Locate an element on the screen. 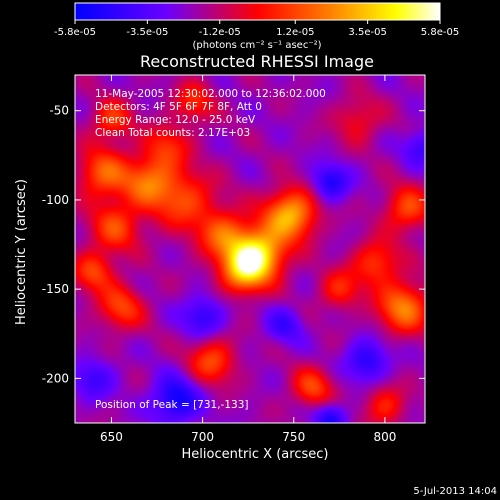 This screenshot has height=500, width=500. y-tick-label: -200 is located at coordinates (55, 378).